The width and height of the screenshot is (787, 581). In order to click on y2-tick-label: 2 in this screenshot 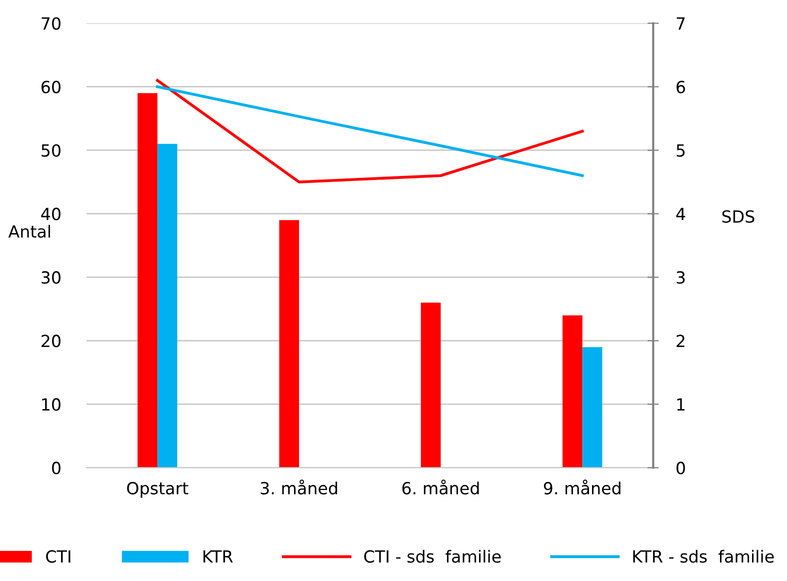, I will do `click(680, 341)`.